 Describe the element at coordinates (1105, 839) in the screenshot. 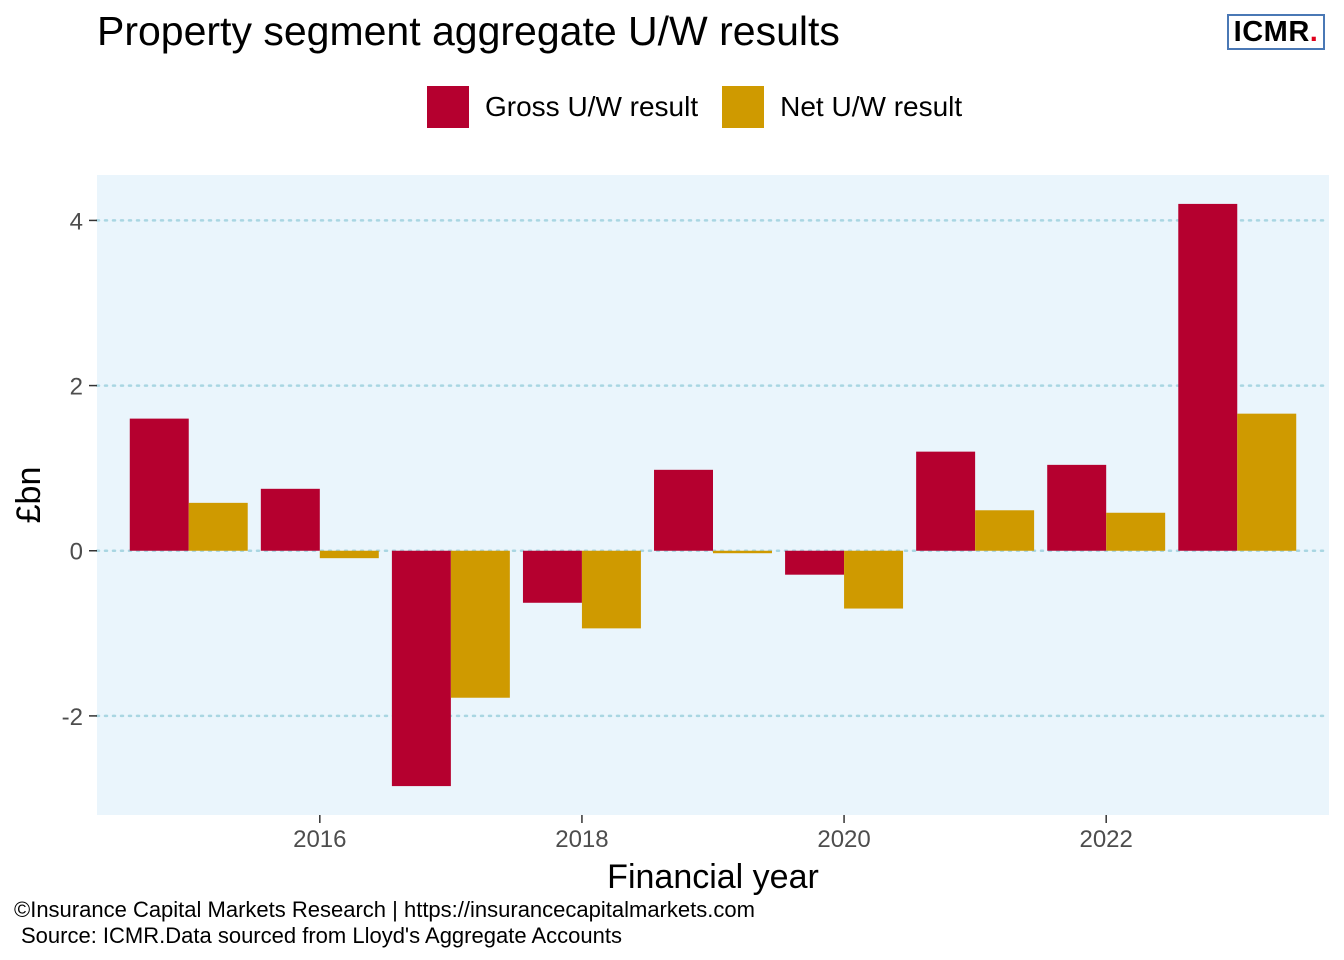

I see `x-tick-label: 2022` at that location.